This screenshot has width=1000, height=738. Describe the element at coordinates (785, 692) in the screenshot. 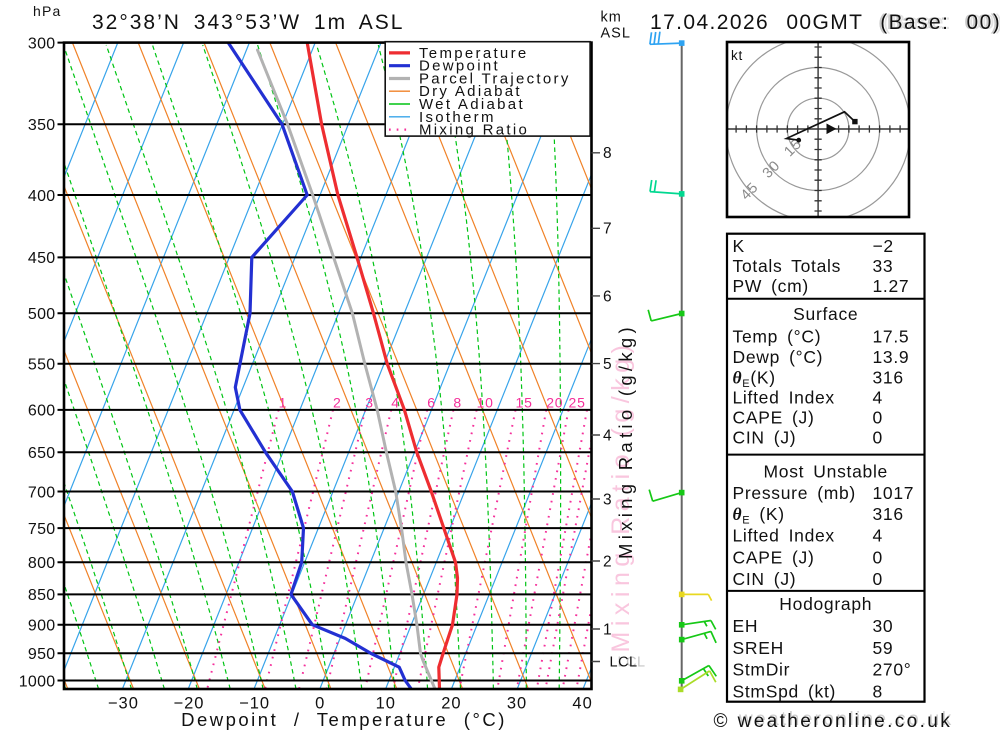

I see `svg-text: StmSpd (kt)` at that location.